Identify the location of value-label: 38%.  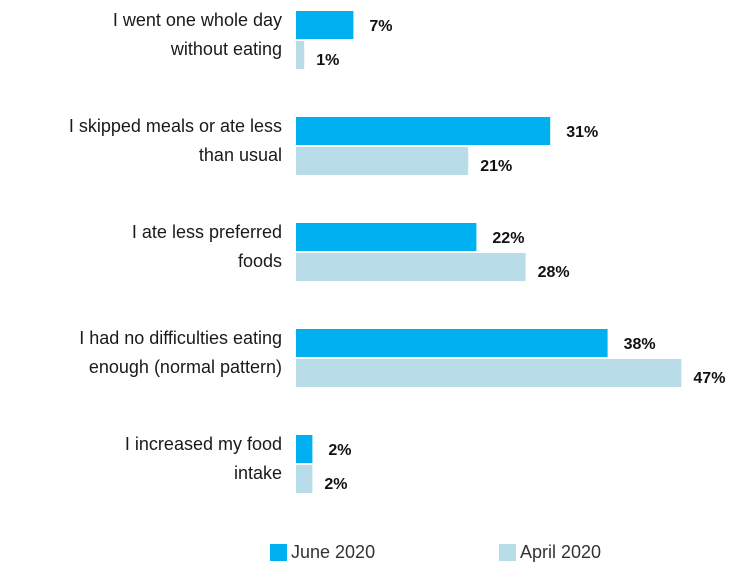
(640, 344).